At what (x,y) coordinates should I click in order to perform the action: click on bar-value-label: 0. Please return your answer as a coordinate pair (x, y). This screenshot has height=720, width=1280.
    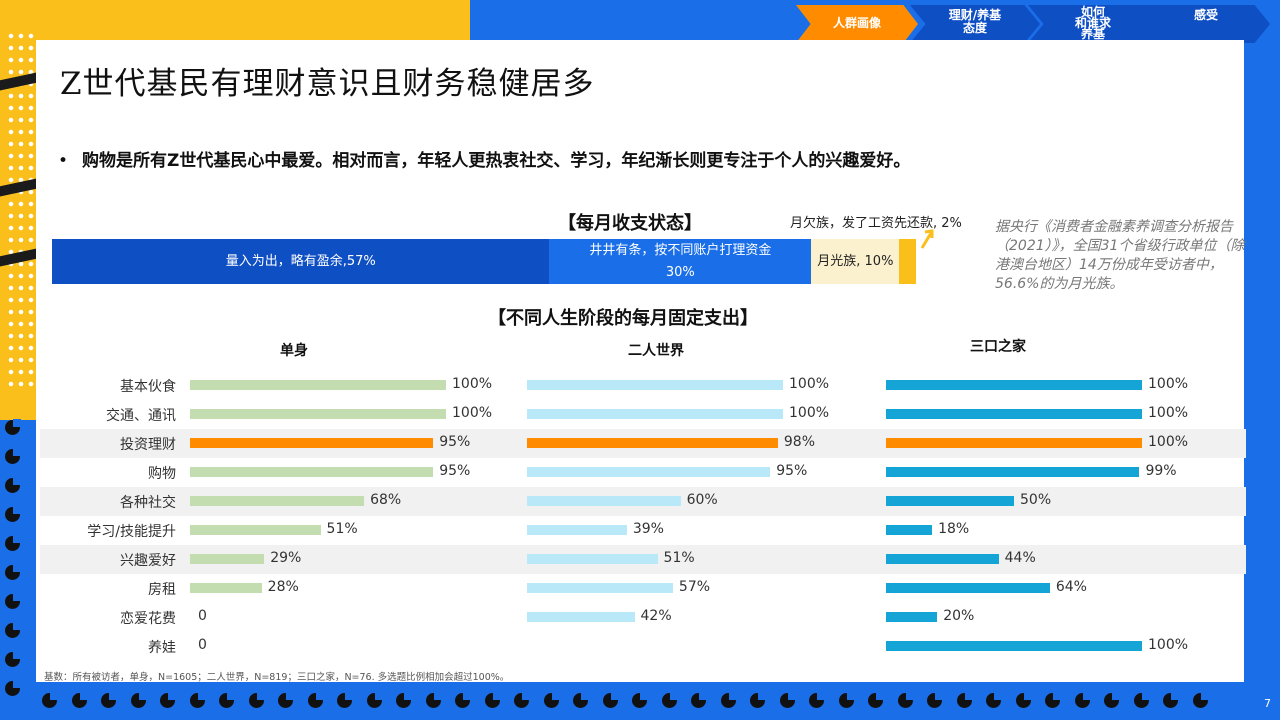
    Looking at the image, I should click on (202, 616).